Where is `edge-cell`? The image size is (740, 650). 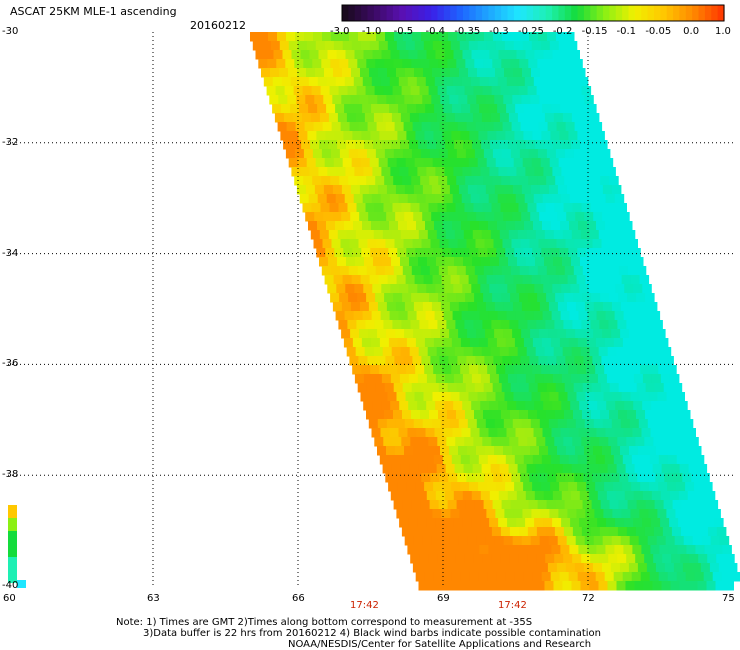 edge-cell is located at coordinates (12, 537).